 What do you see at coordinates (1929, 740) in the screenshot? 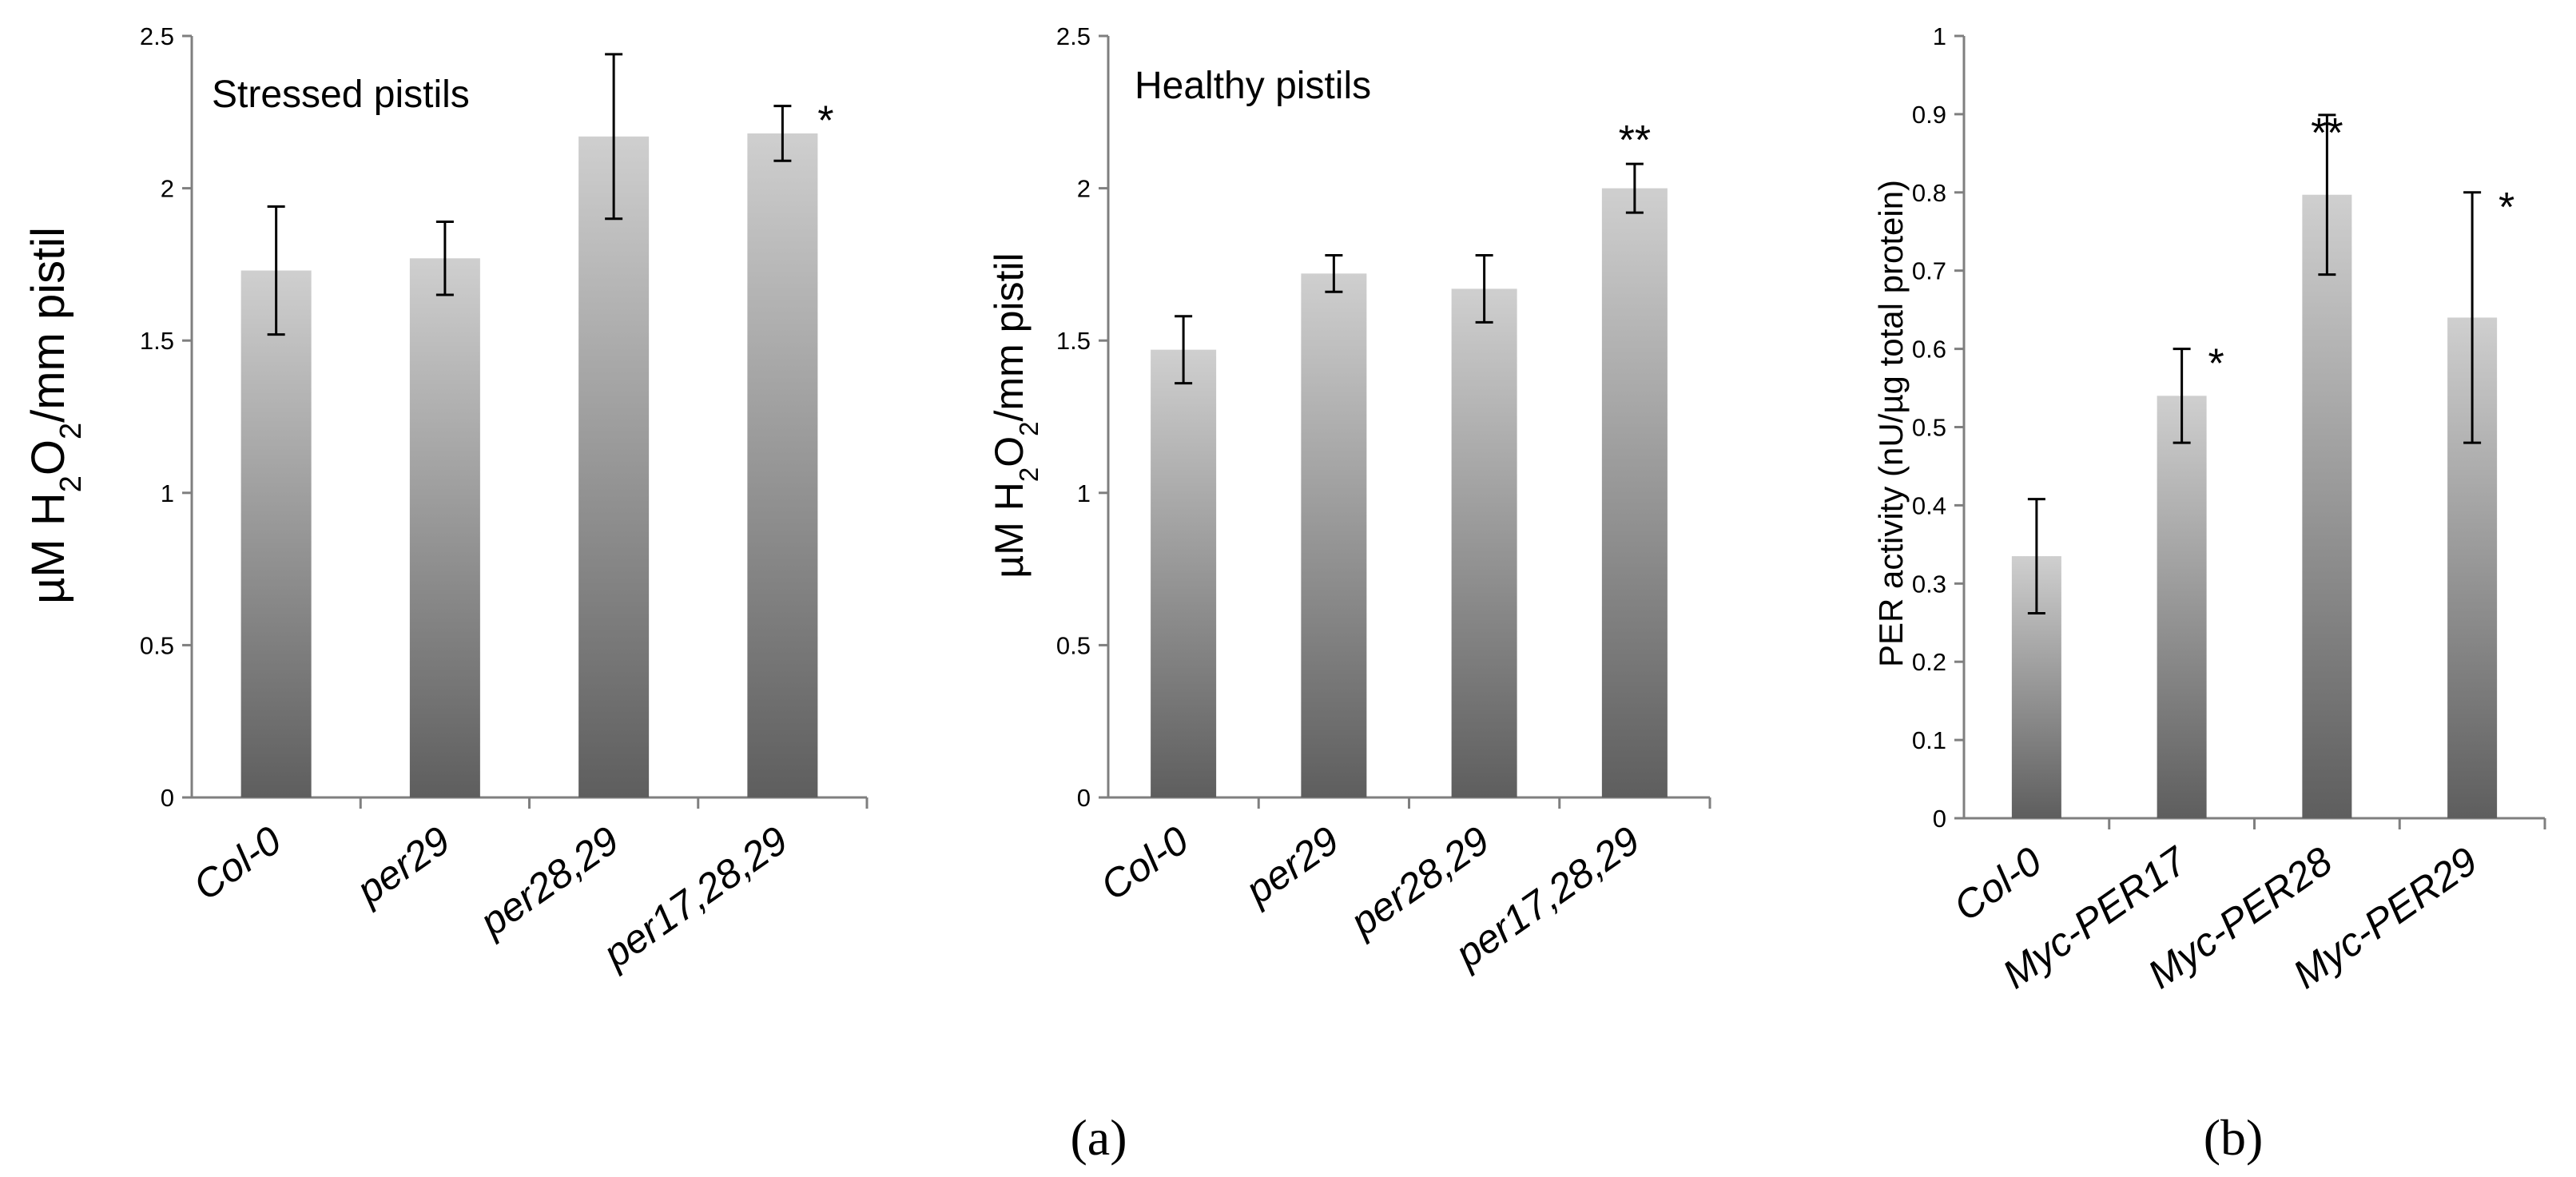
I see `y-tick-label: 0.1` at bounding box center [1929, 740].